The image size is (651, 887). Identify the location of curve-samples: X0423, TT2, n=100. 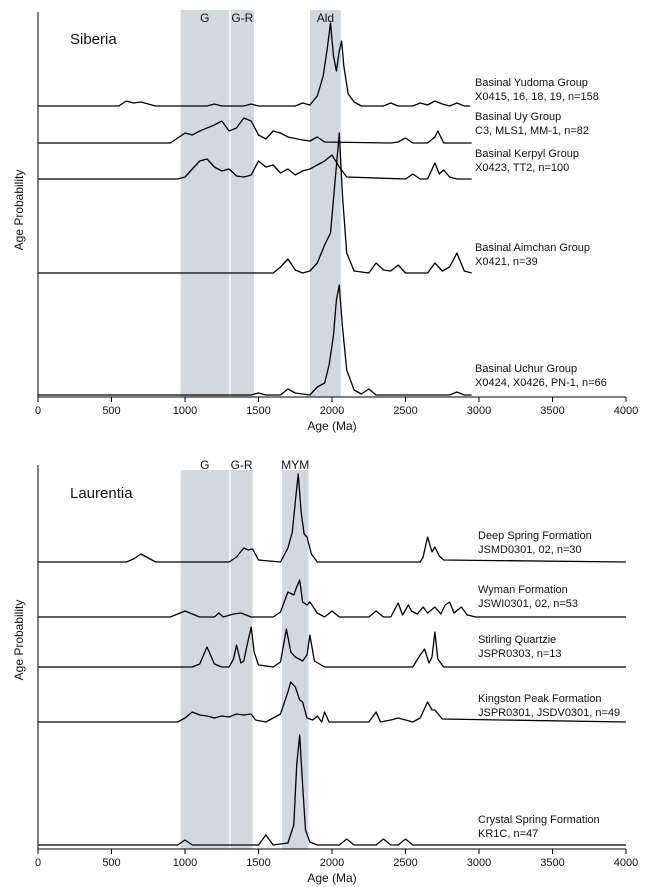
(522, 168).